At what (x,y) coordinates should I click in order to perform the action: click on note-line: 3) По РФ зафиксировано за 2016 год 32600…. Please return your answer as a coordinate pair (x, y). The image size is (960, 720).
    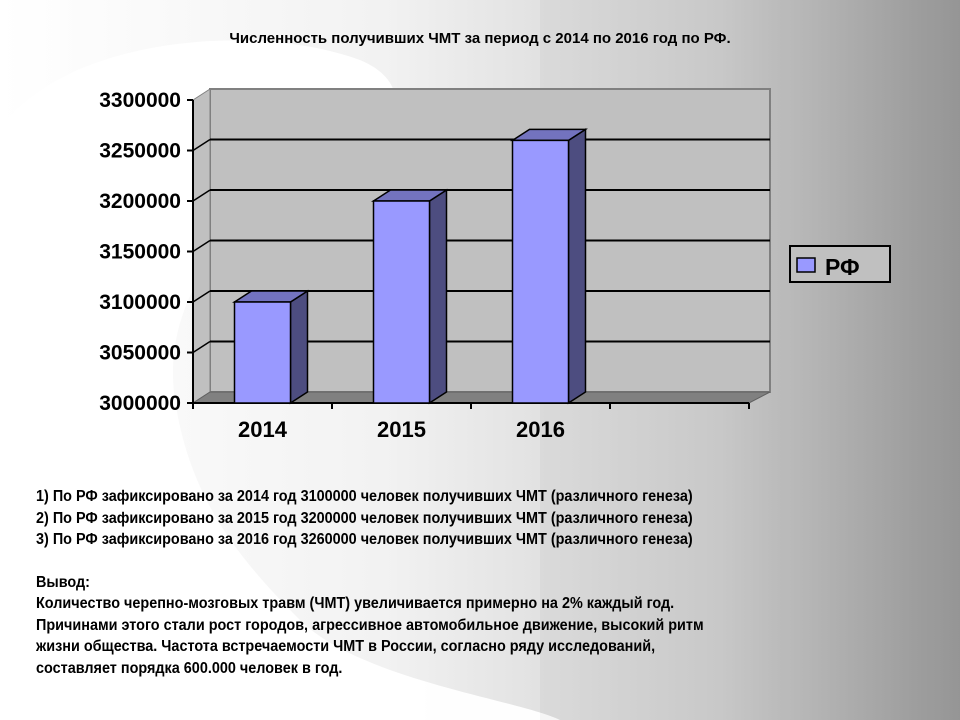
    Looking at the image, I should click on (364, 539).